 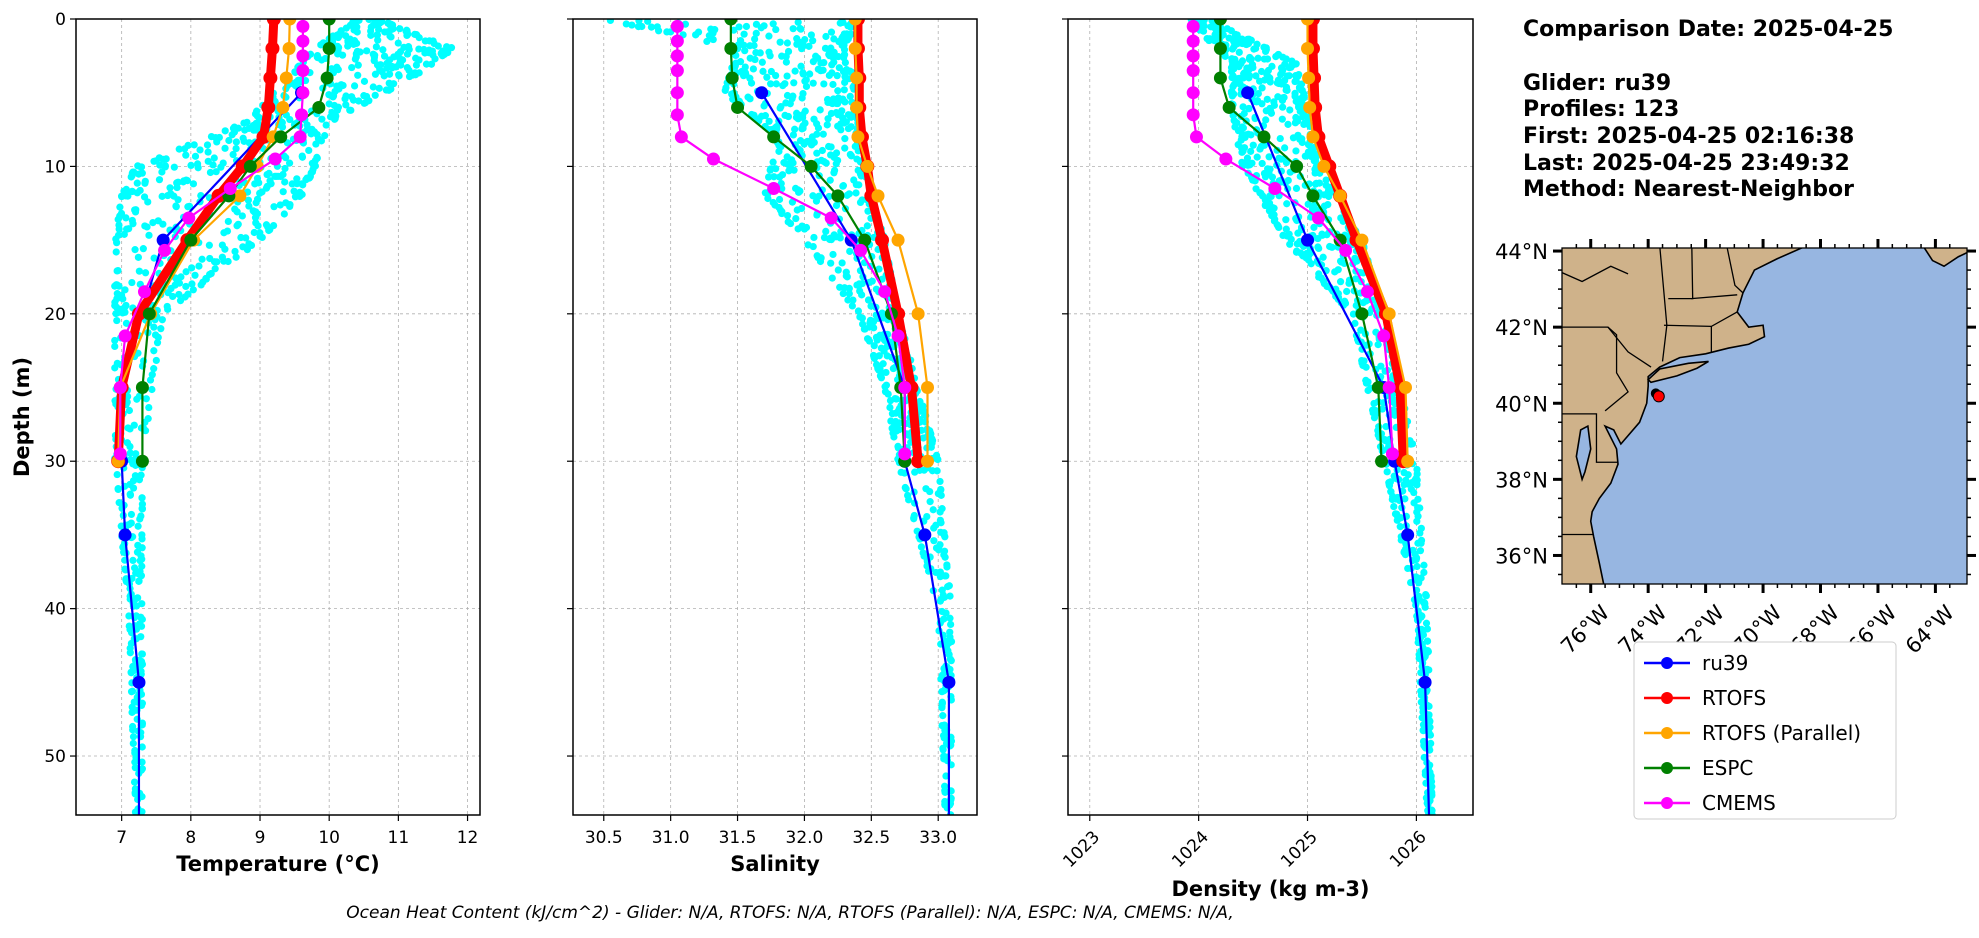 What do you see at coordinates (813, 417) in the screenshot?
I see `series-lines` at bounding box center [813, 417].